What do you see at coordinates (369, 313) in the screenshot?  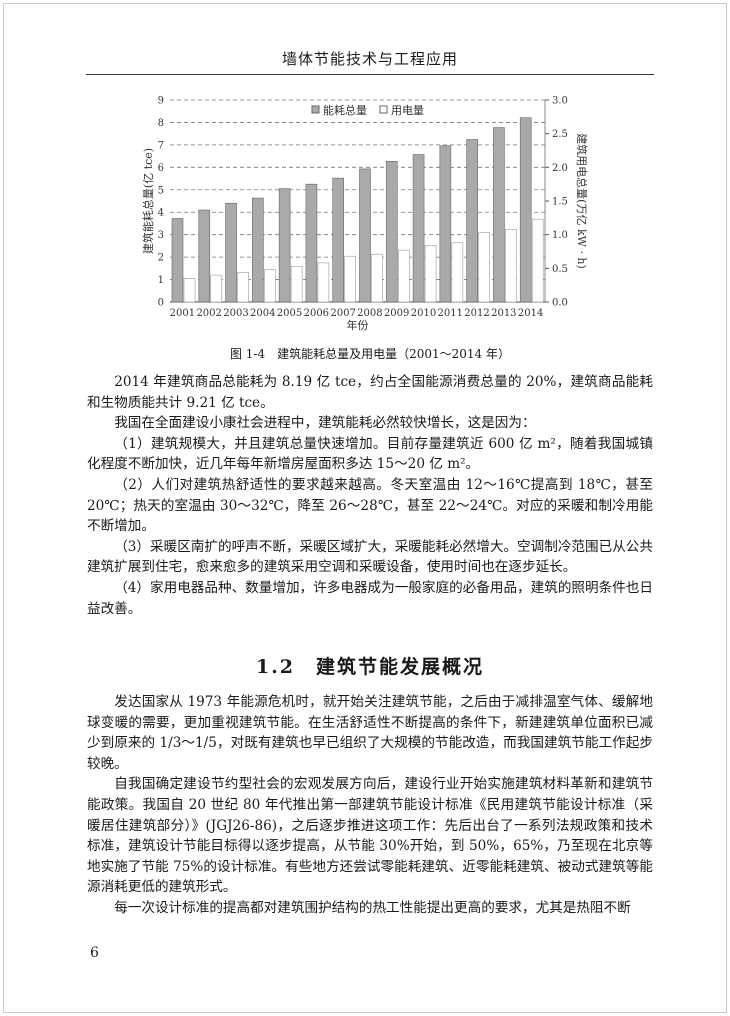 I see `x-tick-label: 2008` at bounding box center [369, 313].